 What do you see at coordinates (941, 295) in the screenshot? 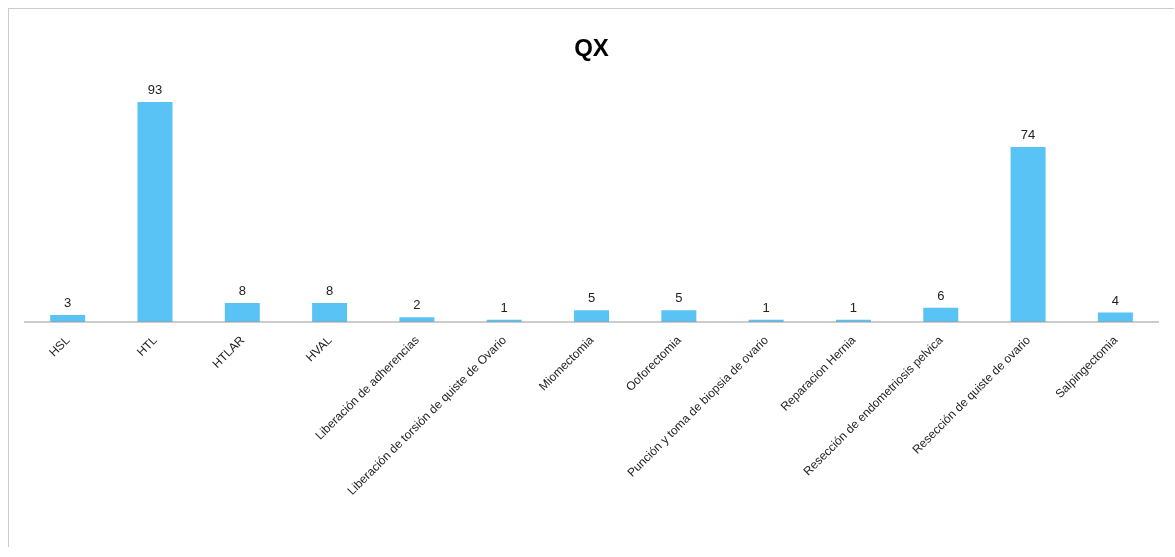
I see `data-label: 6` at bounding box center [941, 295].